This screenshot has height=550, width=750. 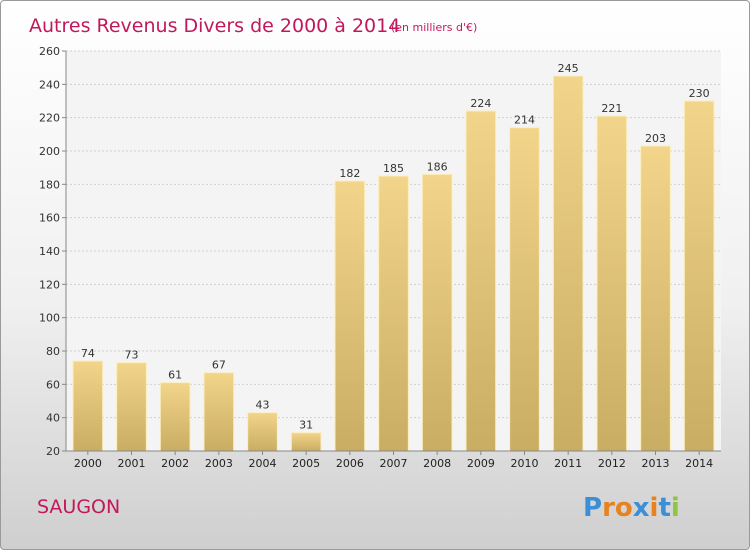 What do you see at coordinates (219, 365) in the screenshot?
I see `data-label: 67` at bounding box center [219, 365].